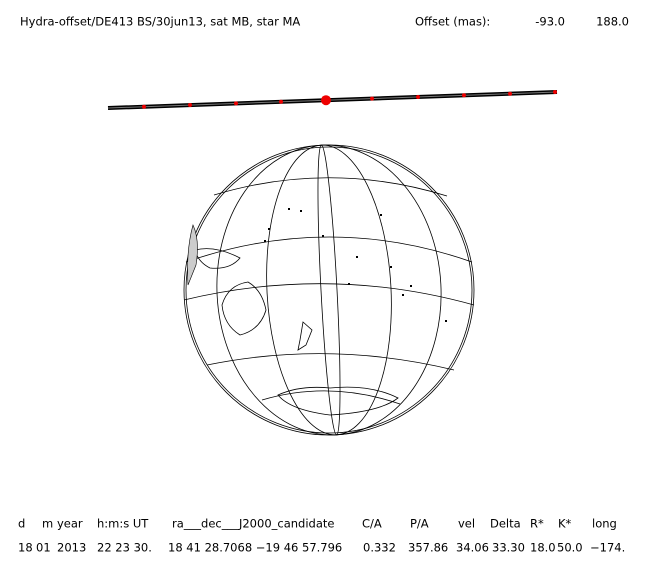 The width and height of the screenshot is (647, 568). Describe the element at coordinates (21, 524) in the screenshot. I see `column-header: d` at that location.